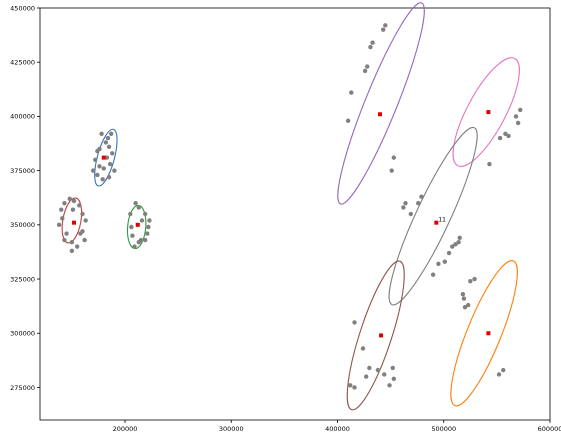  What do you see at coordinates (443, 429) in the screenshot?
I see `x-tick-label-4: 500000` at bounding box center [443, 429].